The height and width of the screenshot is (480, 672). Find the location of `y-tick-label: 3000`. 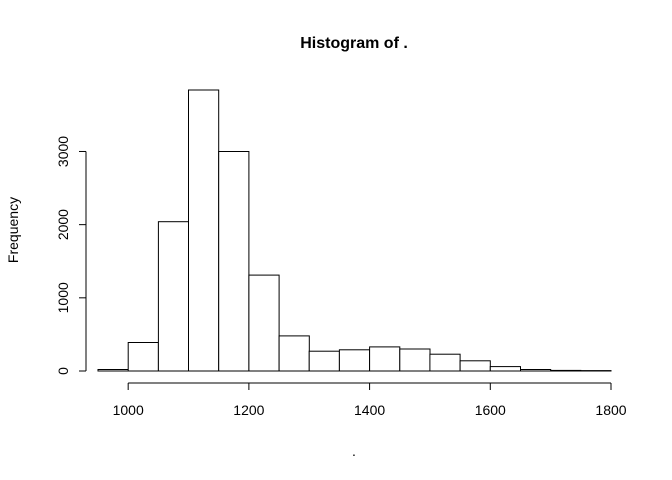

y-tick-label: 3000 is located at coordinates (63, 151).